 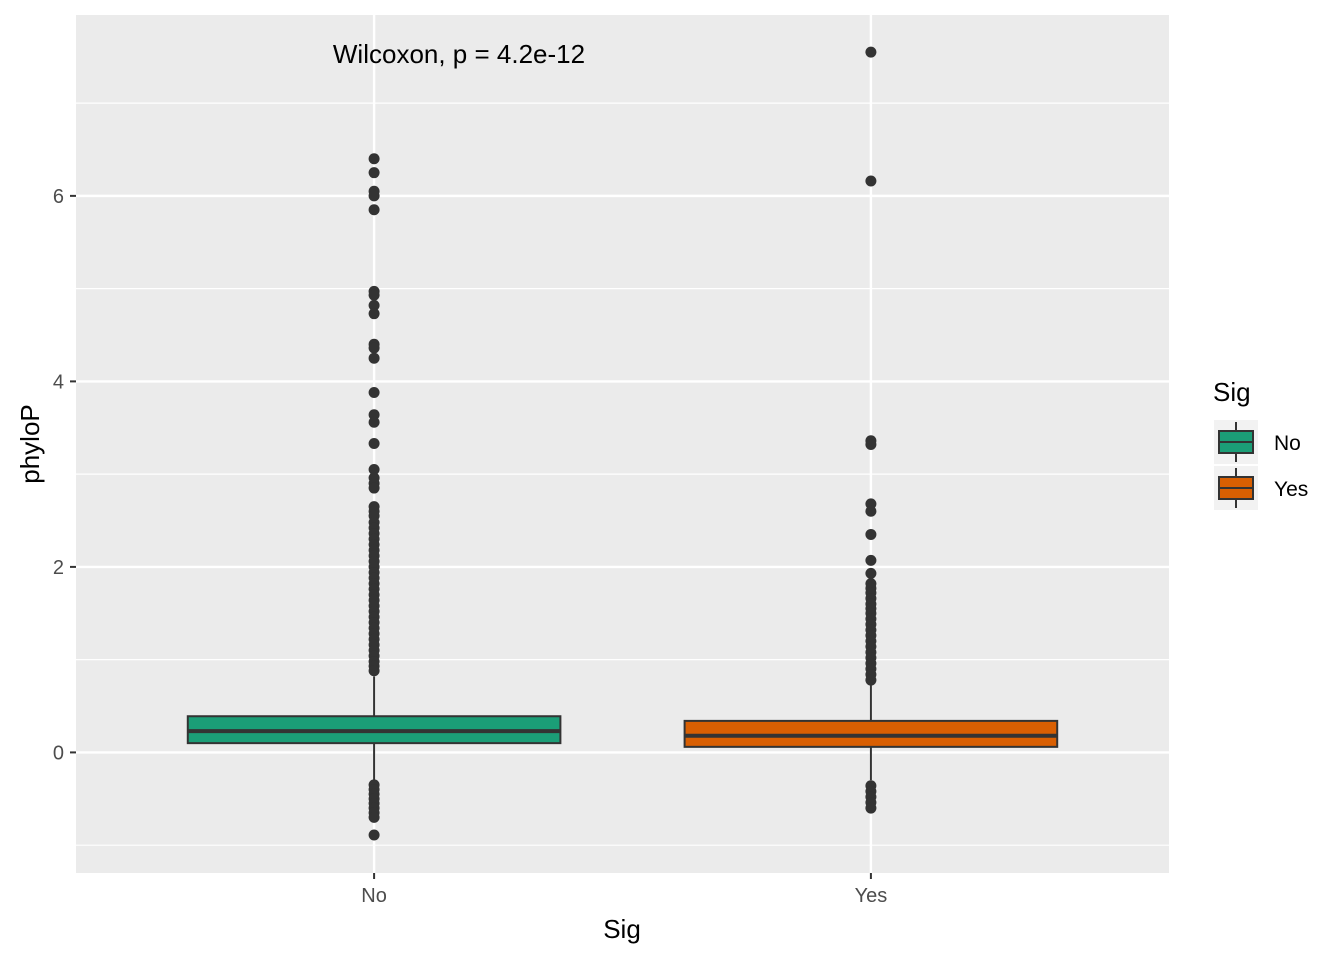 I want to click on legend-item-no: No, so click(x=1257, y=442).